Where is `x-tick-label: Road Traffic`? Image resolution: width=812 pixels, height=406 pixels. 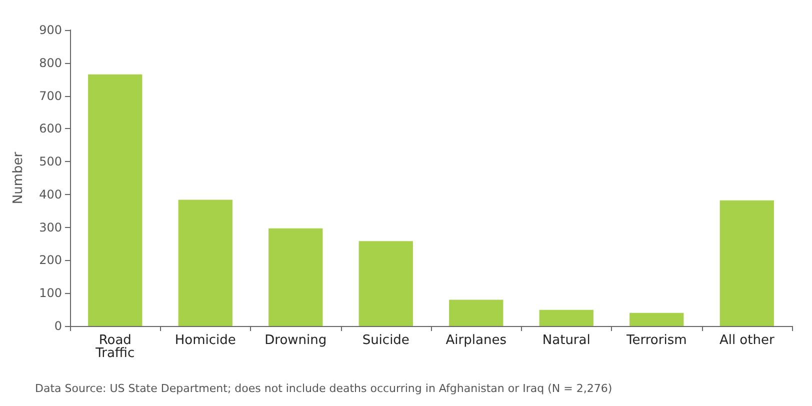
x-tick-label: Road Traffic is located at coordinates (114, 347).